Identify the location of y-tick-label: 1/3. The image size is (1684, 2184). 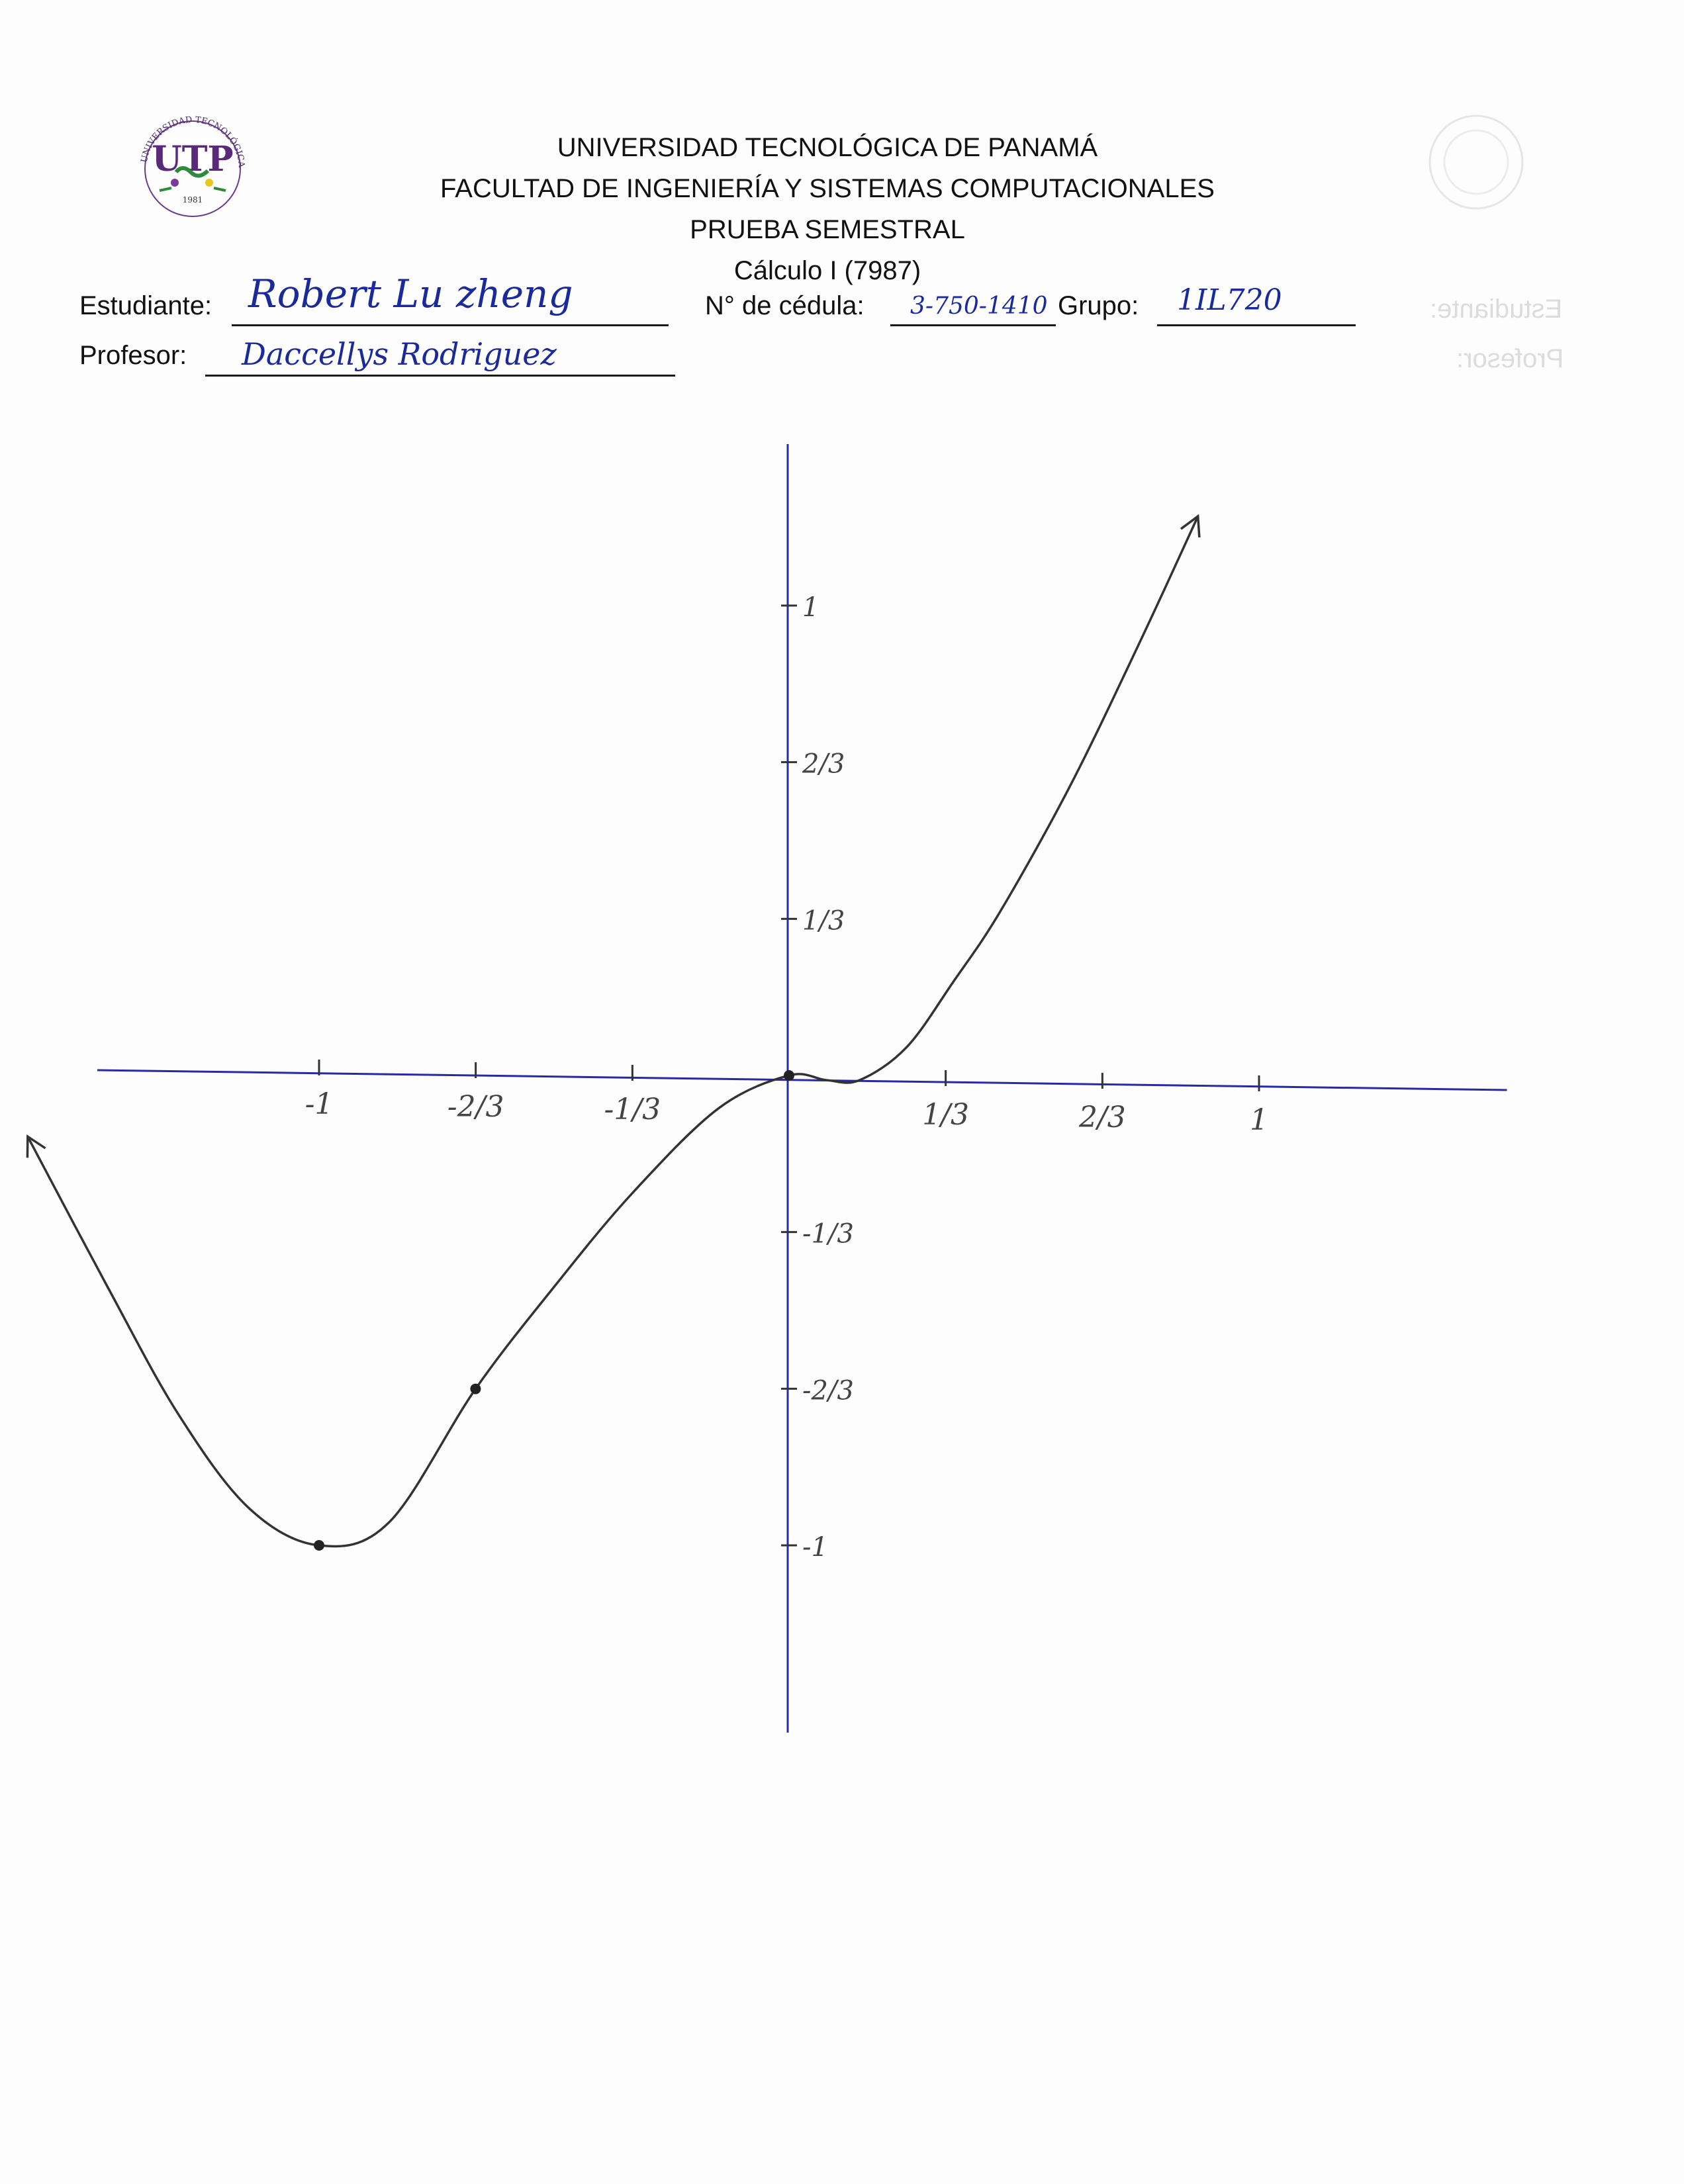
(823, 920).